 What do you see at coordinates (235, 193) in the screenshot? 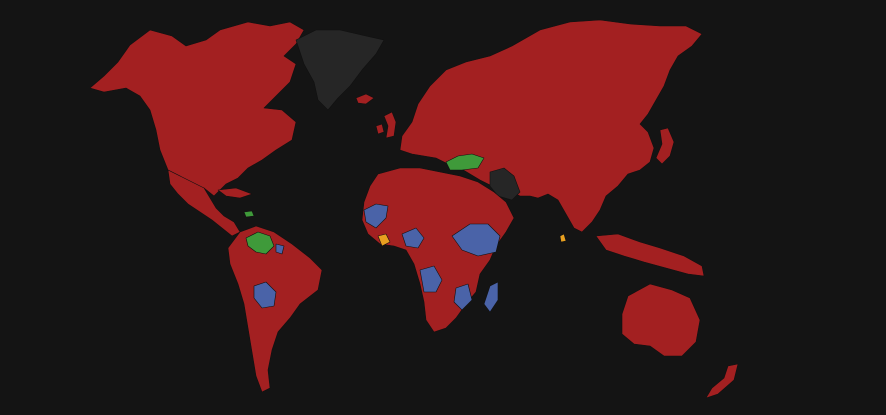
I see `region-cuba` at bounding box center [235, 193].